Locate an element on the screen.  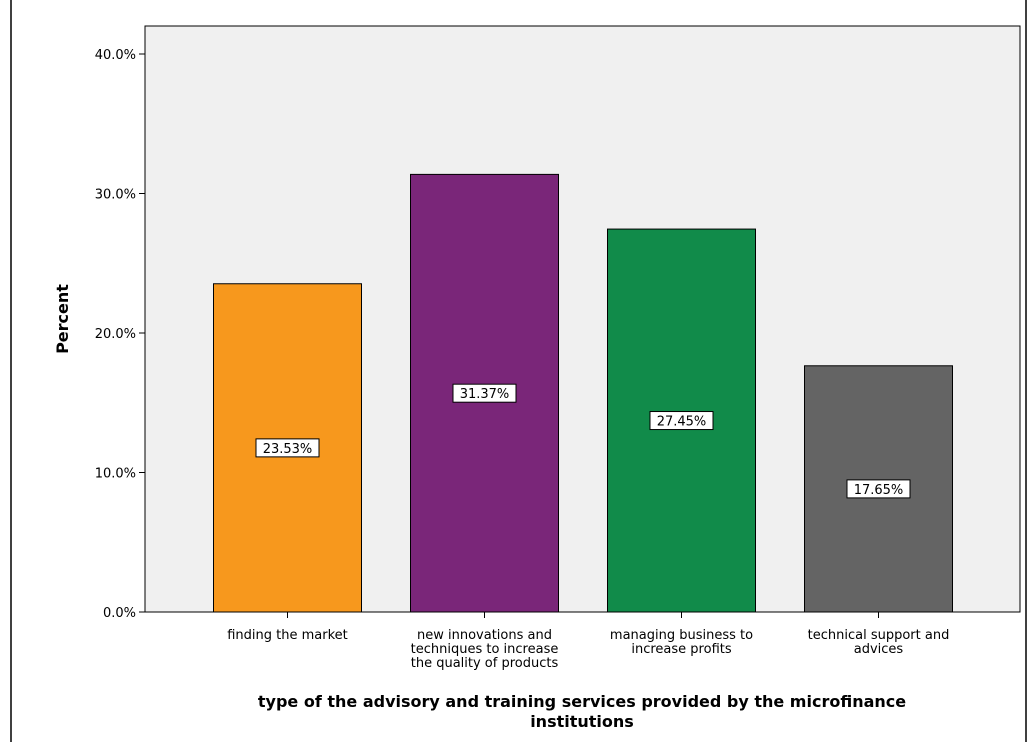
data-label: 23.53% is located at coordinates (288, 449).